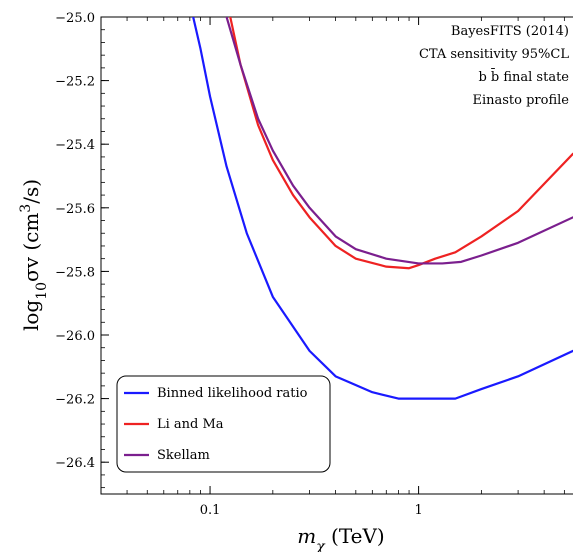  What do you see at coordinates (75, 463) in the screenshot?
I see `y-tick-label: −26.4` at bounding box center [75, 463].